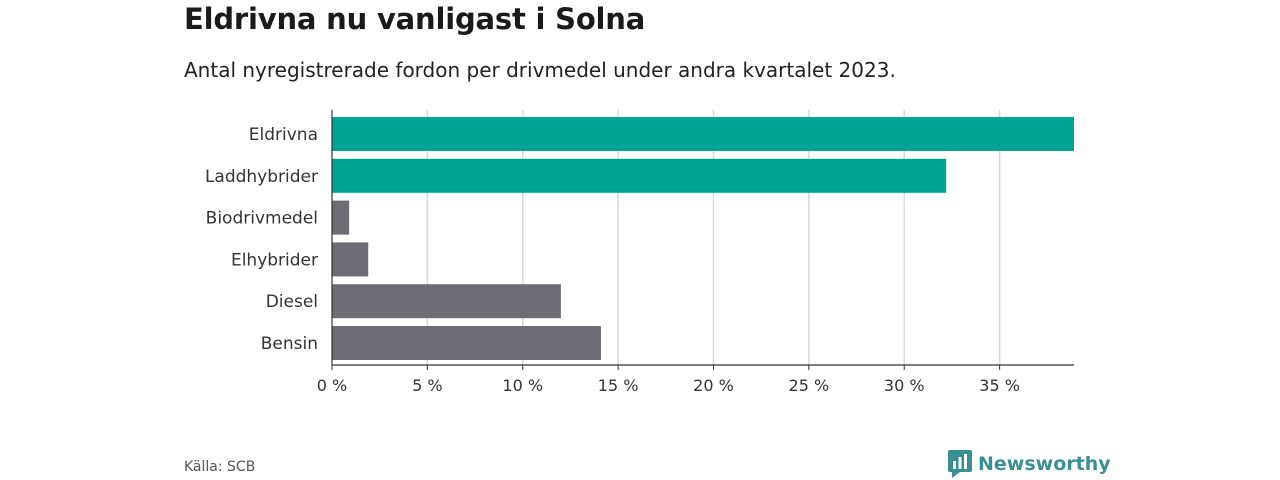 The height and width of the screenshot is (480, 1280). I want to click on category-label: Biodrivmedel, so click(262, 219).